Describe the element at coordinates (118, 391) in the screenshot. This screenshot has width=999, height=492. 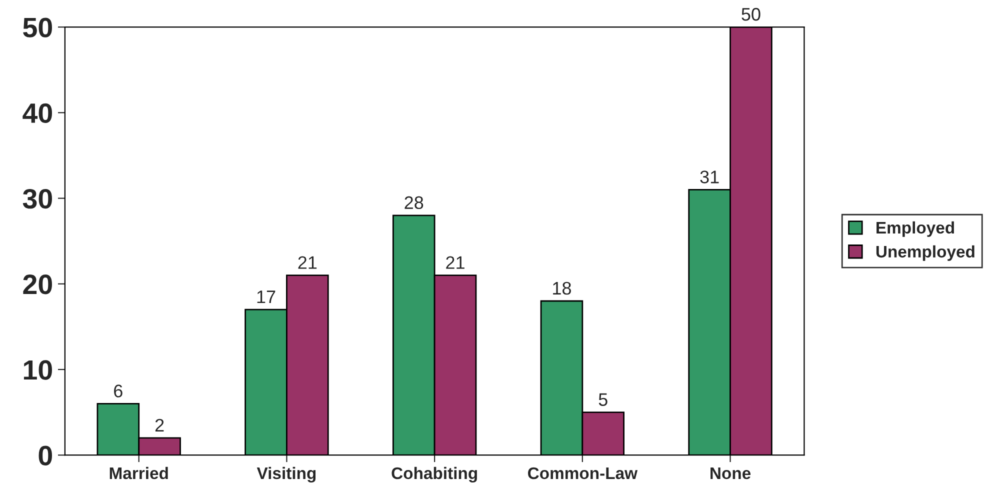
I see `data-label: 6` at that location.